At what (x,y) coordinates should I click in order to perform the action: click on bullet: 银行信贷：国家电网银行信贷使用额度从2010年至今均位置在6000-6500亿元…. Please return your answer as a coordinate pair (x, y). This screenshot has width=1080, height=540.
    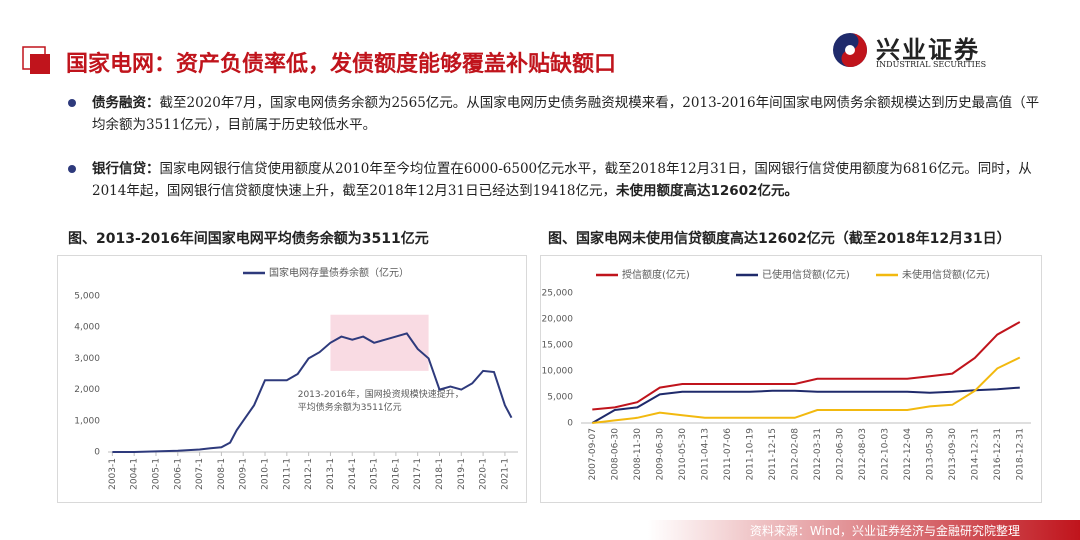
    Looking at the image, I should click on (560, 180).